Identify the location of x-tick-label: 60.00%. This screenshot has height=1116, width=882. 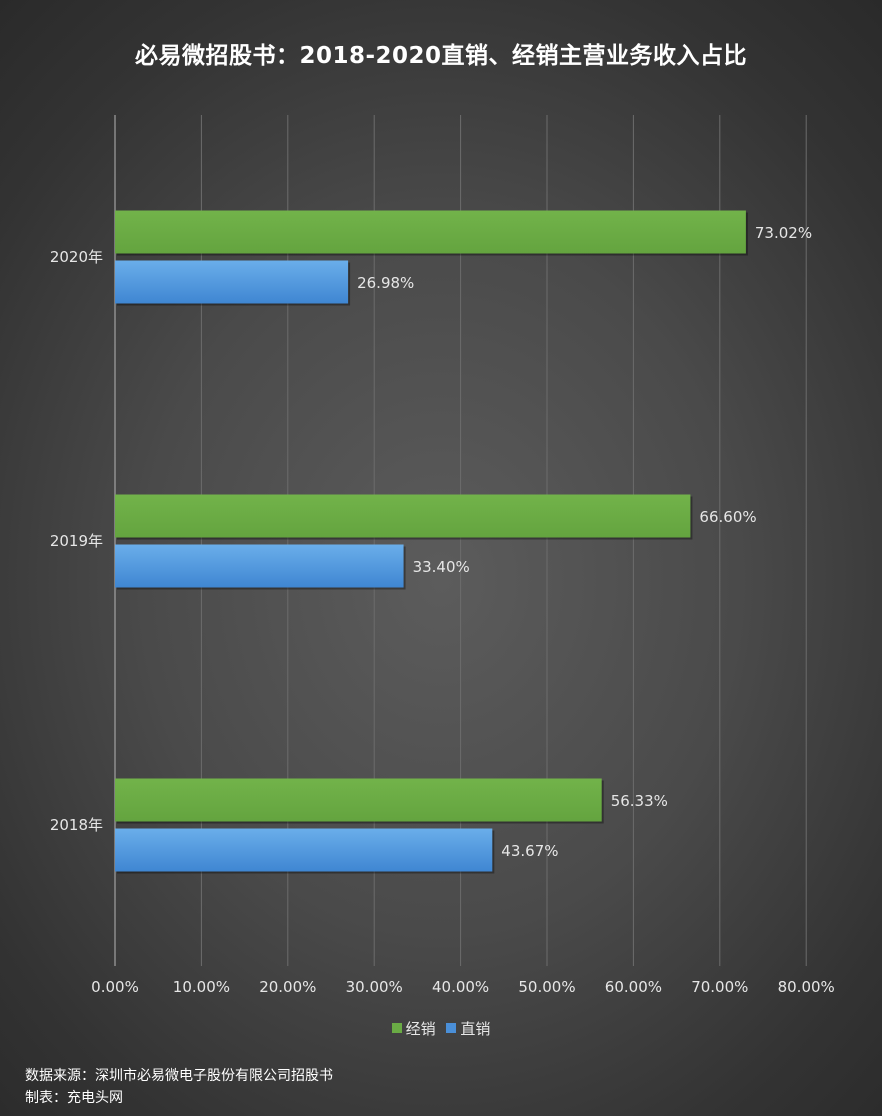
(633, 987).